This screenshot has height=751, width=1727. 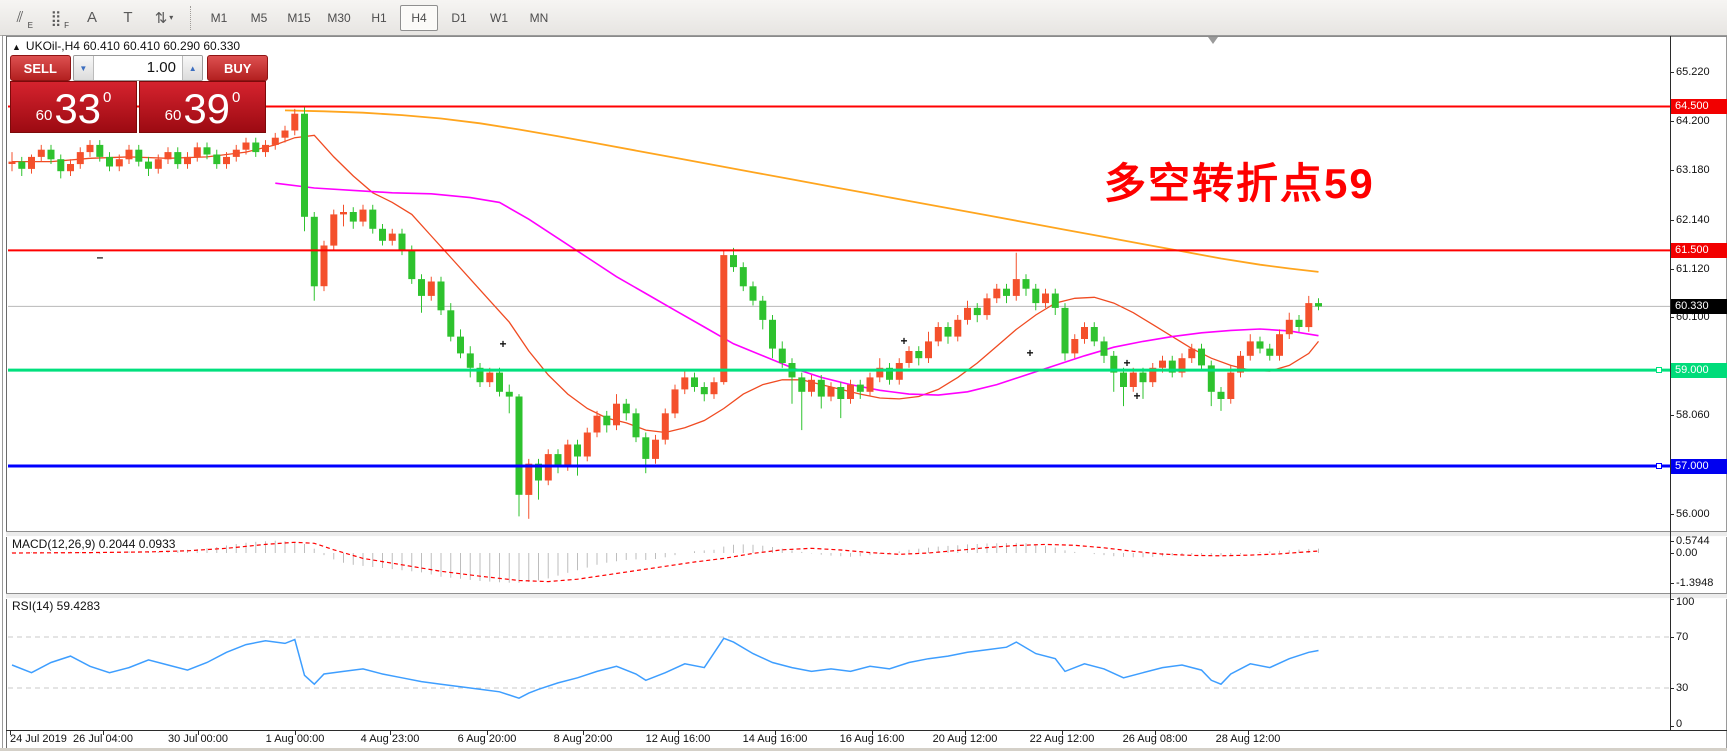 What do you see at coordinates (1679, 724) in the screenshot?
I see `rsi-axis-label: 0` at bounding box center [1679, 724].